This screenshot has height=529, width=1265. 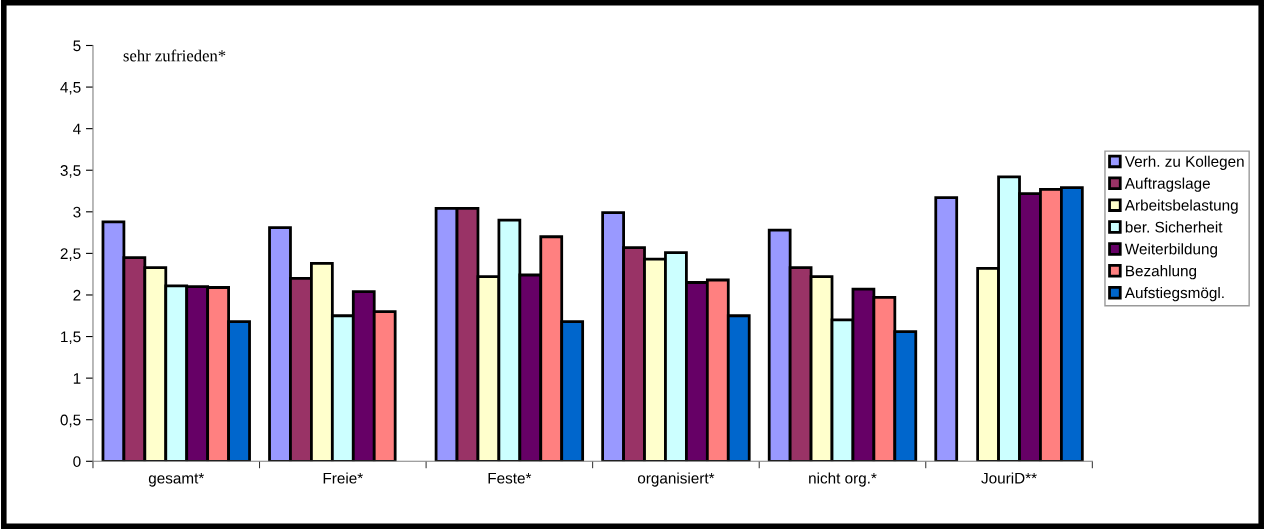 What do you see at coordinates (77, 212) in the screenshot?
I see `y-tick-label: 3` at bounding box center [77, 212].